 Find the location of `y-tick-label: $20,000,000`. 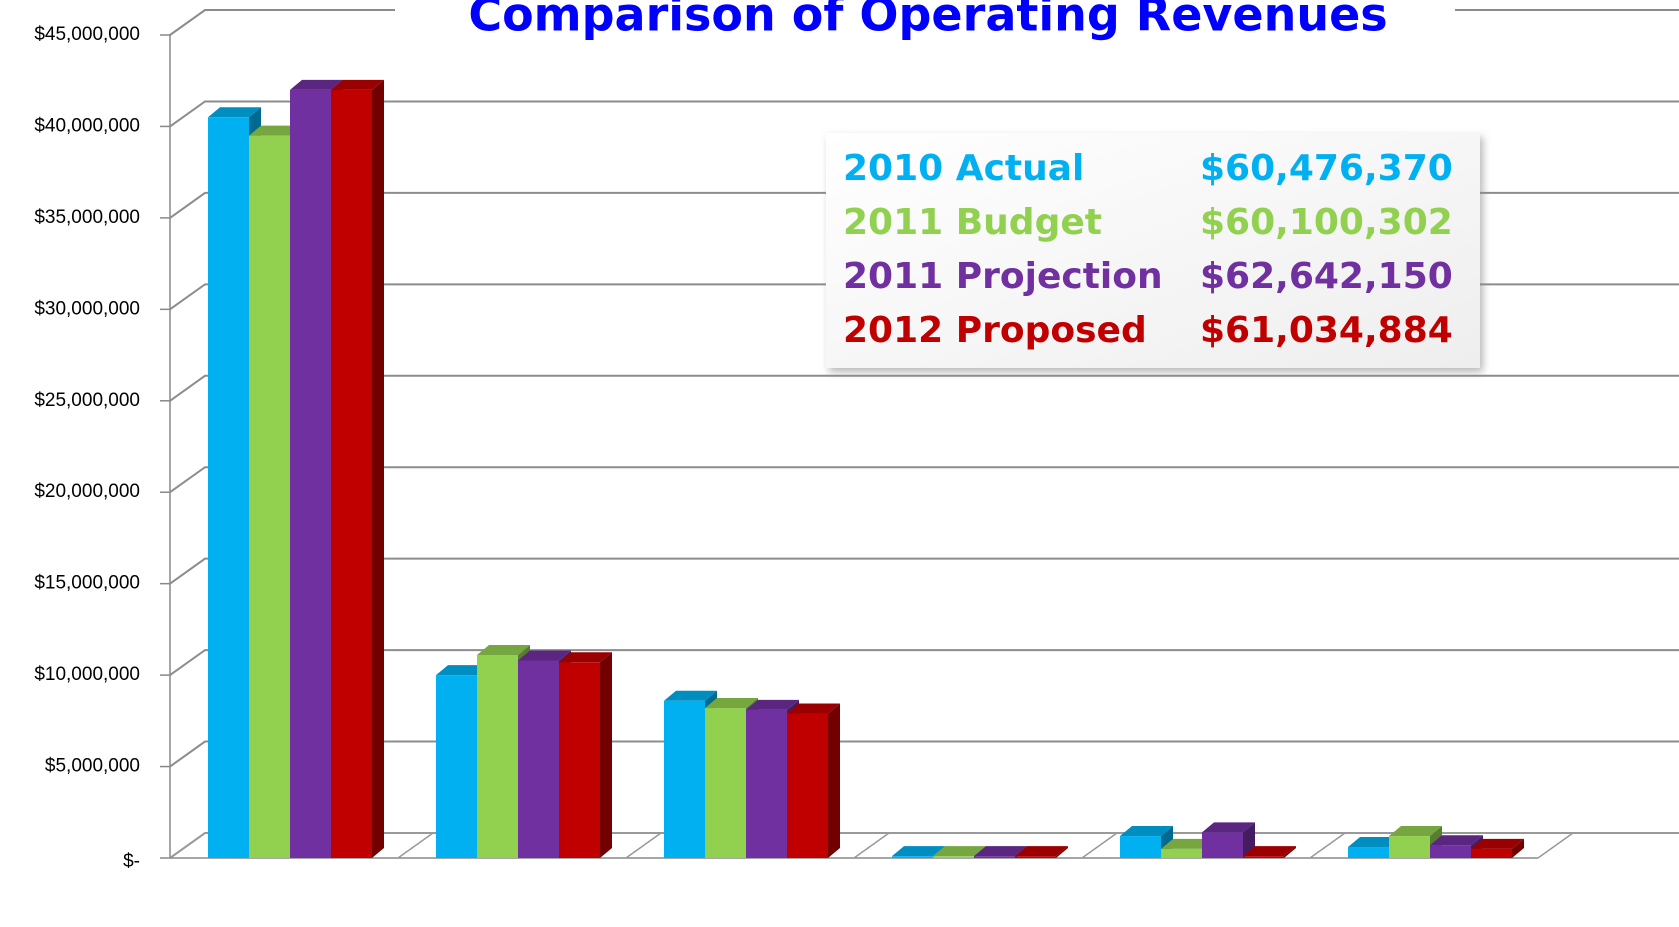

y-tick-label: $20,000,000 is located at coordinates (87, 491).